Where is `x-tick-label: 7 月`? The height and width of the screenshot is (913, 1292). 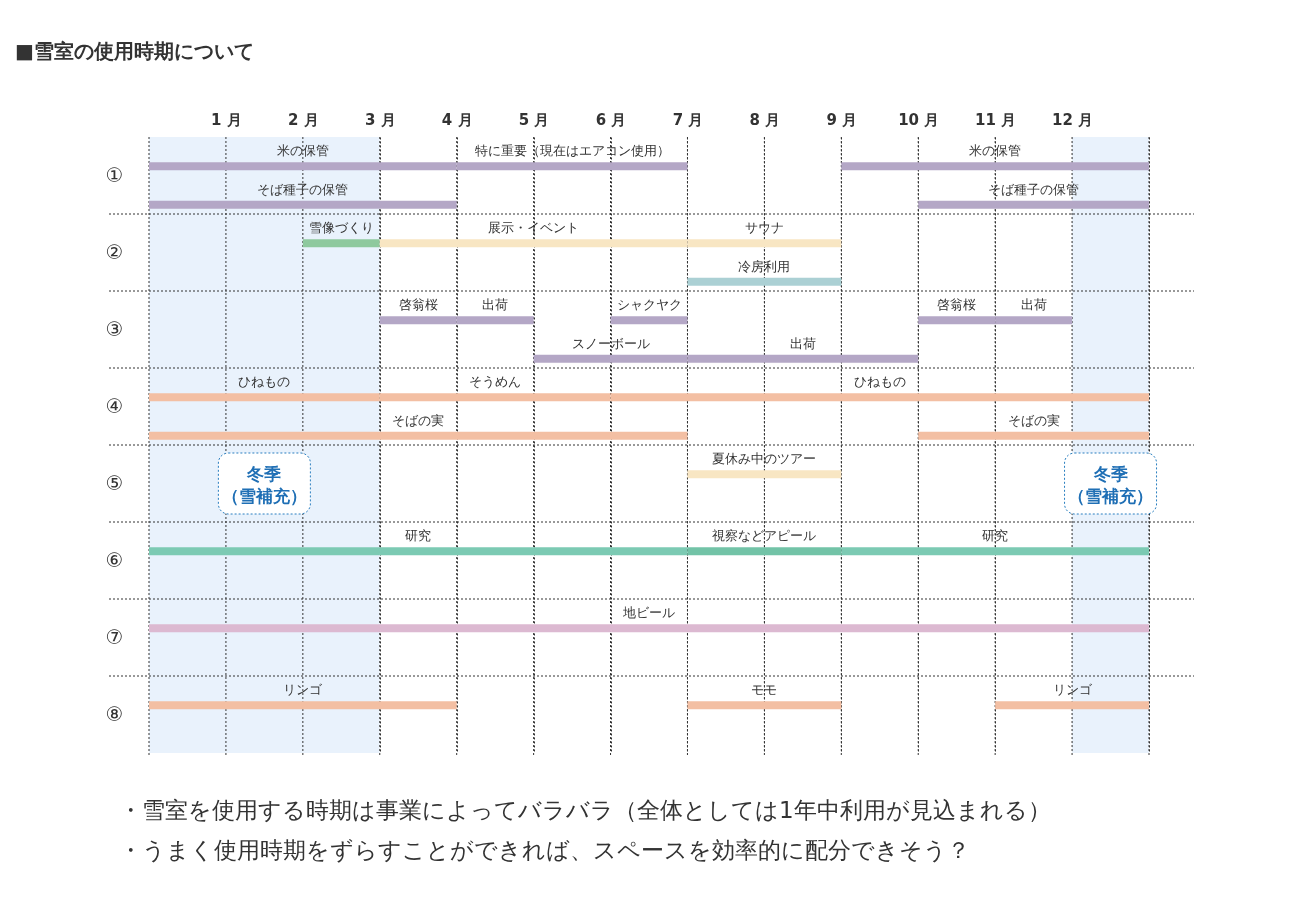
x-tick-label: 7 月 is located at coordinates (688, 119).